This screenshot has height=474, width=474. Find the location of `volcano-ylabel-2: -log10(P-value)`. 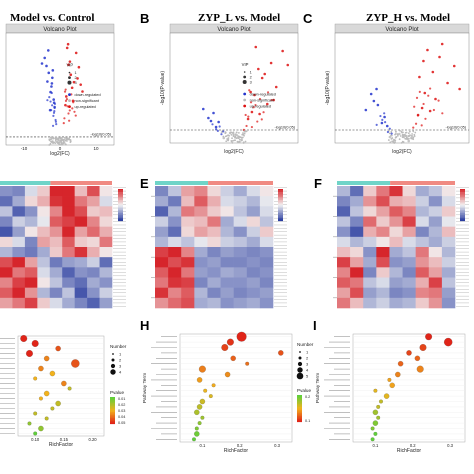

volcano-ylabel-2: -log10(P-value) is located at coordinates (328, 88).